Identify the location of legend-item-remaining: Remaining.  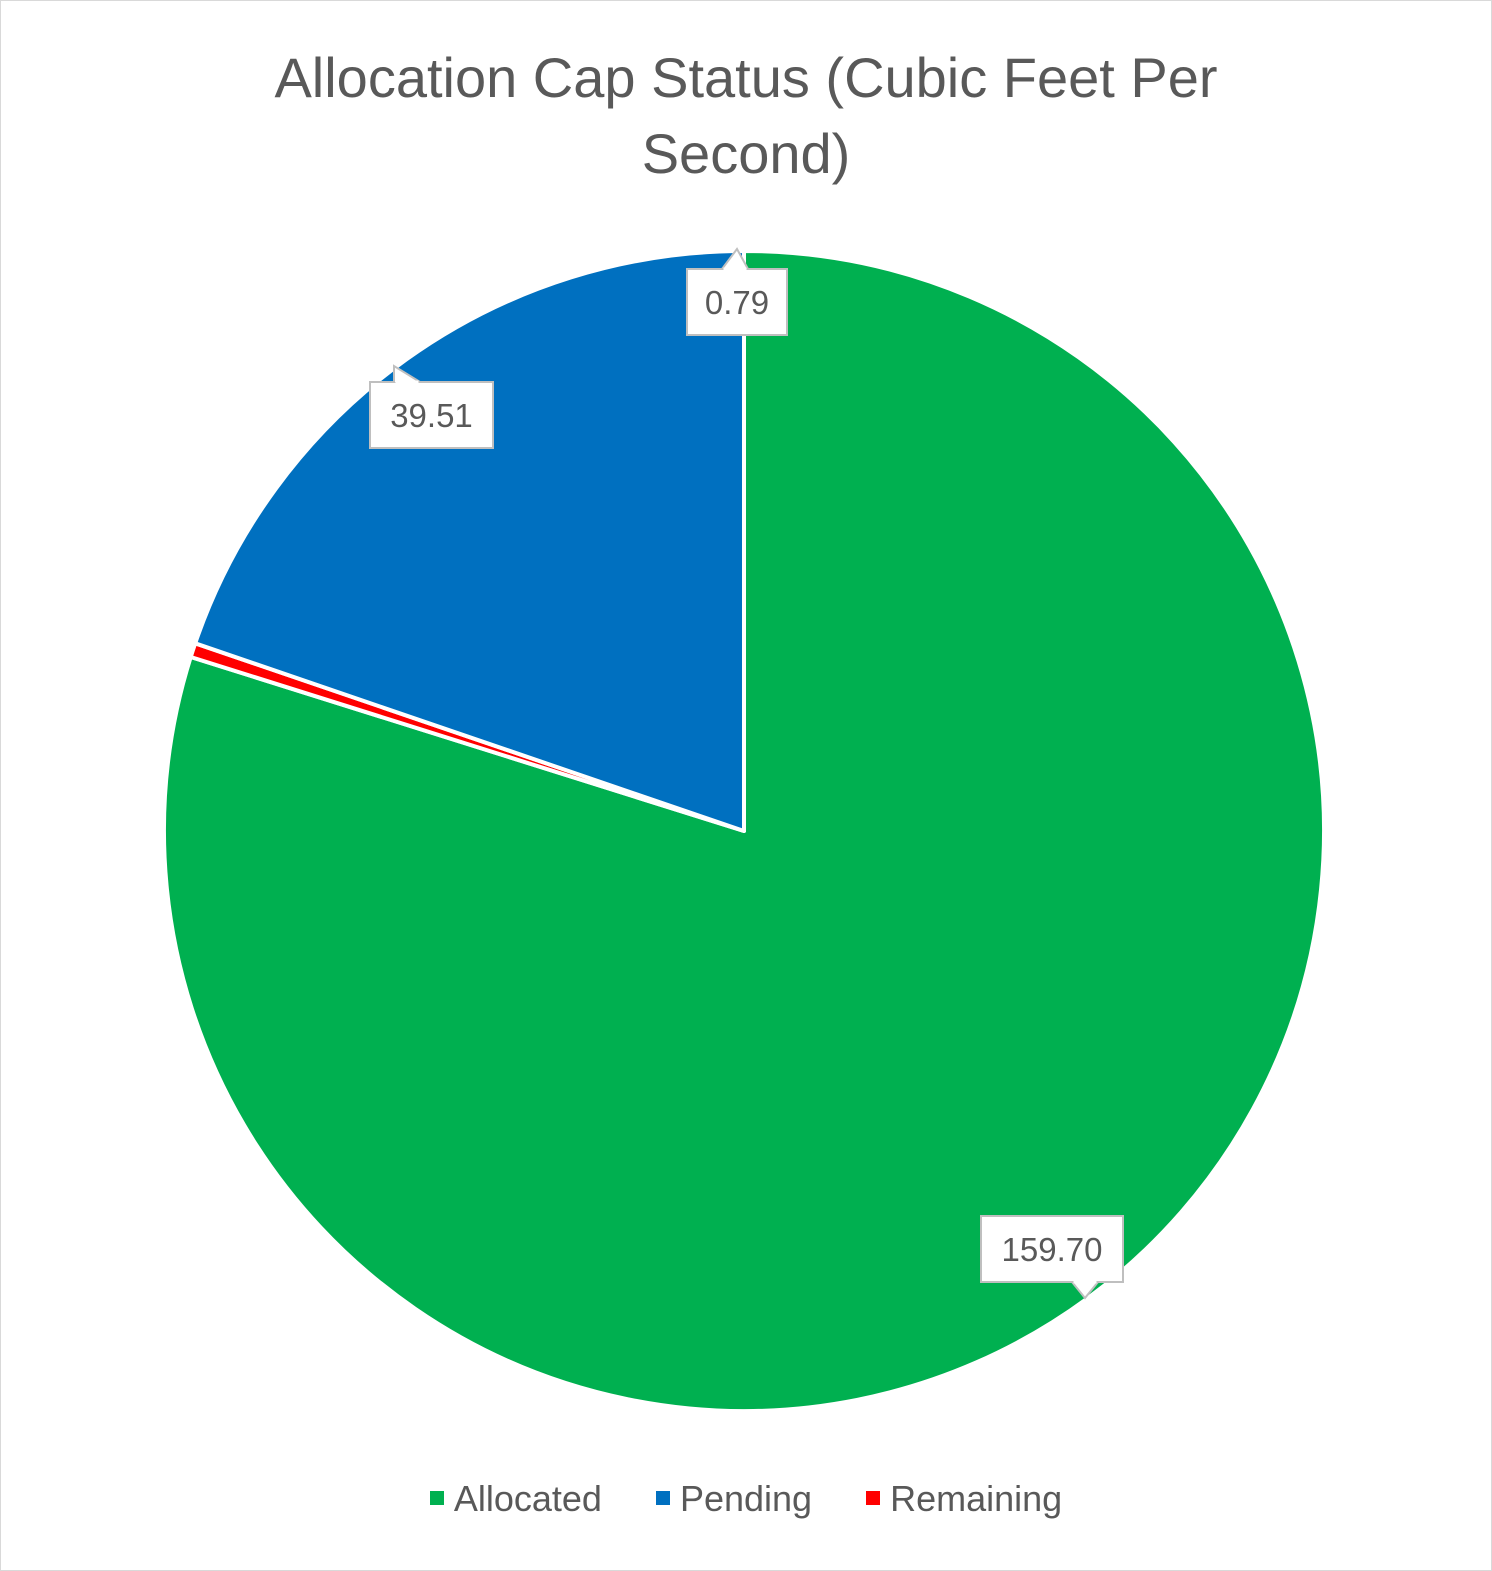
(964, 1499).